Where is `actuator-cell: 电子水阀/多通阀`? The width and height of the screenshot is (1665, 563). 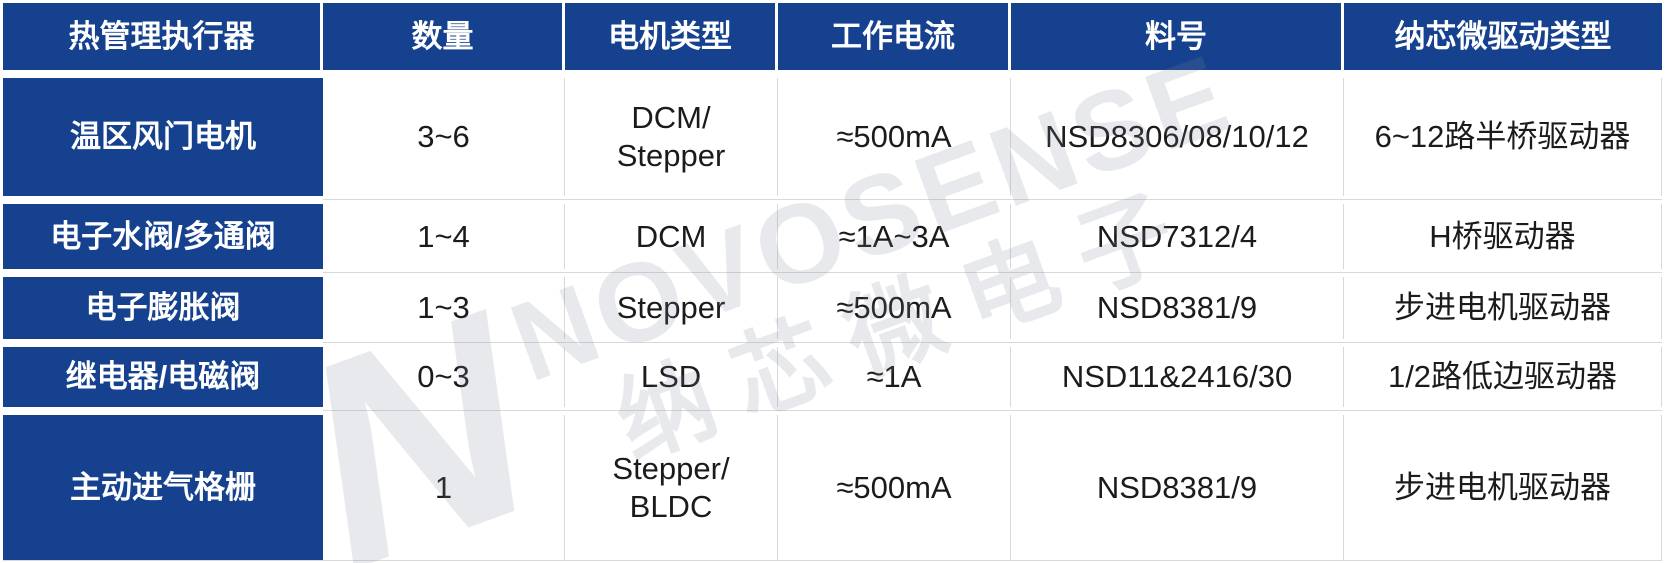
actuator-cell: 电子水阀/多通阀 is located at coordinates (163, 236).